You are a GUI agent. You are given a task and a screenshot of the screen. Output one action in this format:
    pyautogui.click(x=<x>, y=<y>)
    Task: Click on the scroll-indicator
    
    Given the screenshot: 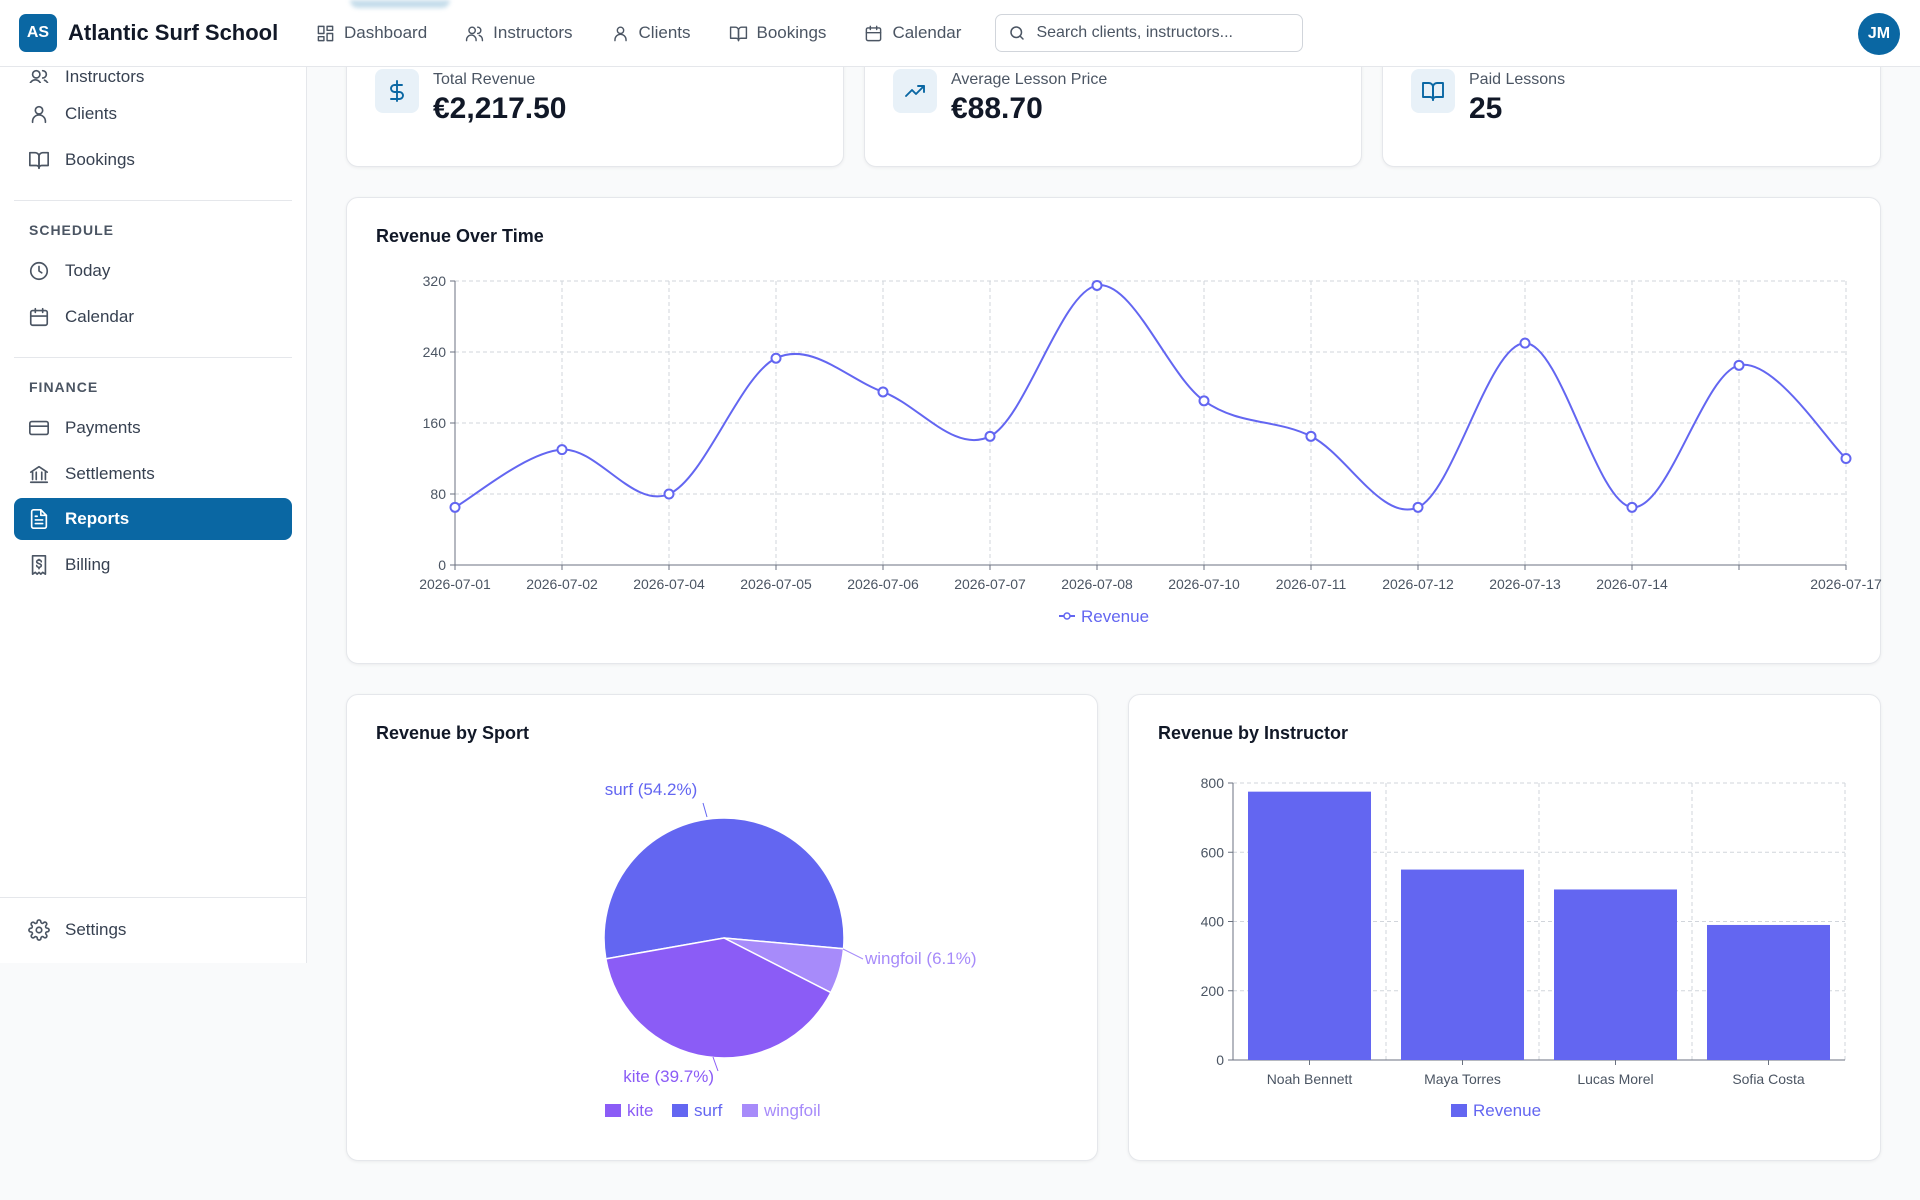 What is the action you would take?
    pyautogui.click(x=400, y=4)
    